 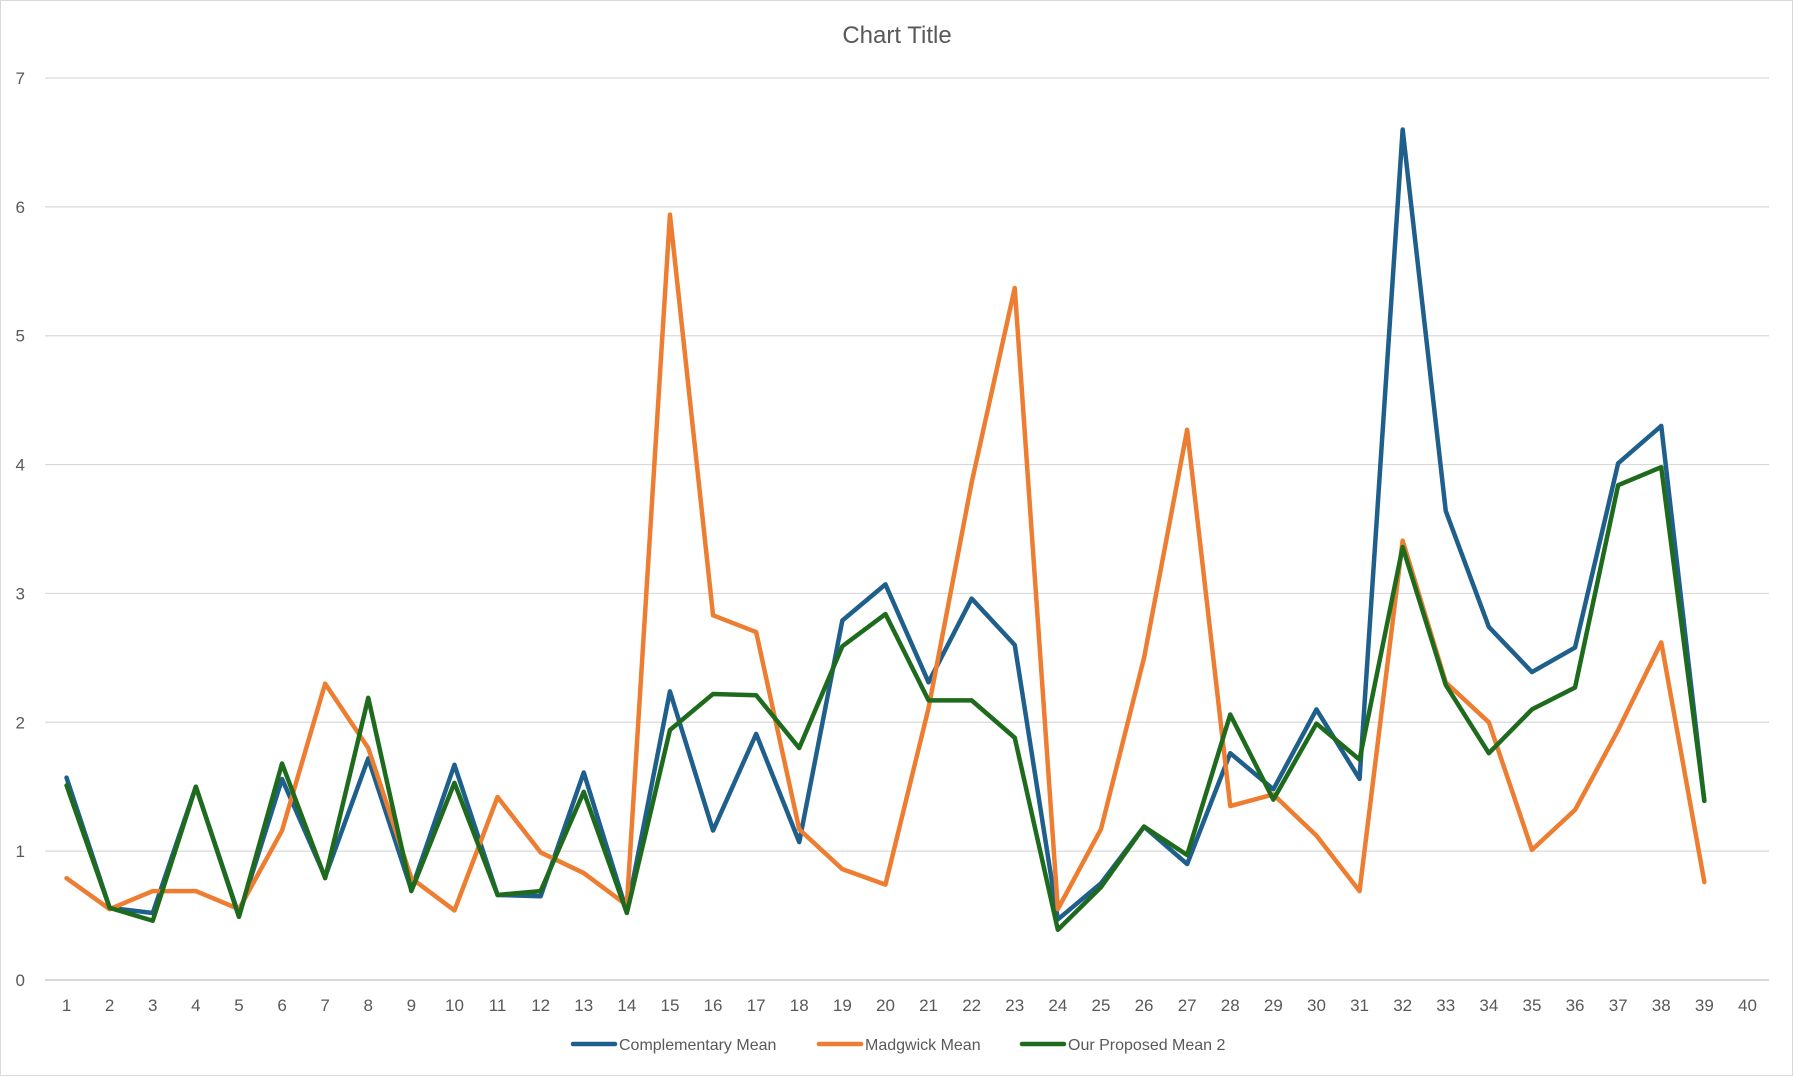 I want to click on x-tick-label: 34, so click(x=1488, y=1005).